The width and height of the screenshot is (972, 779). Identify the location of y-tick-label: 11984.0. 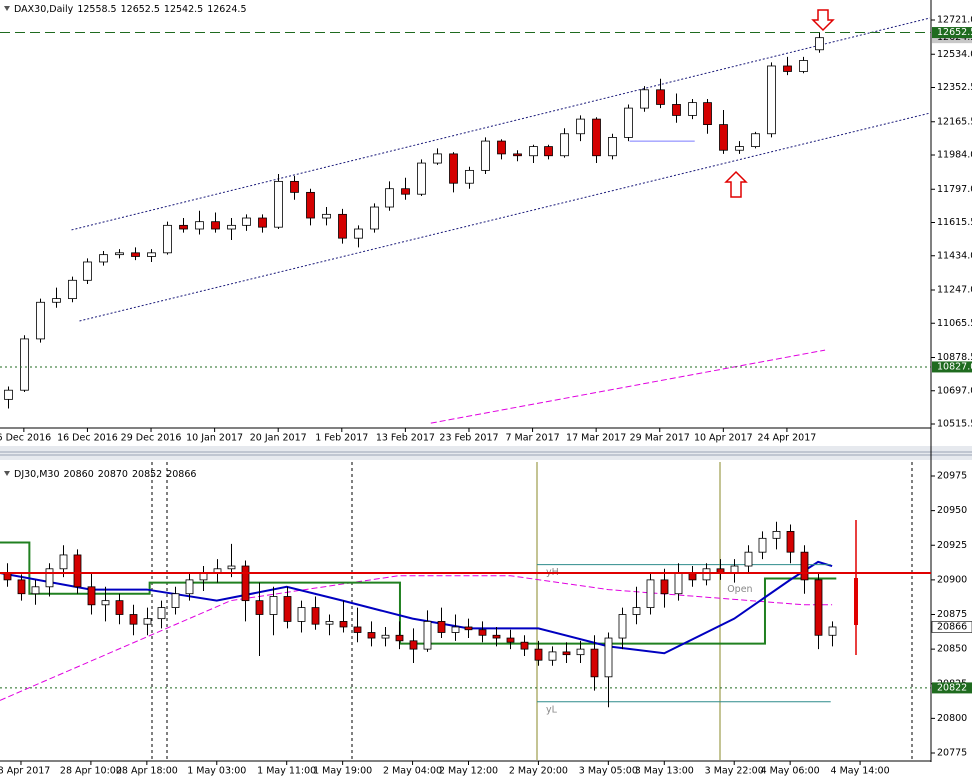
(954, 155).